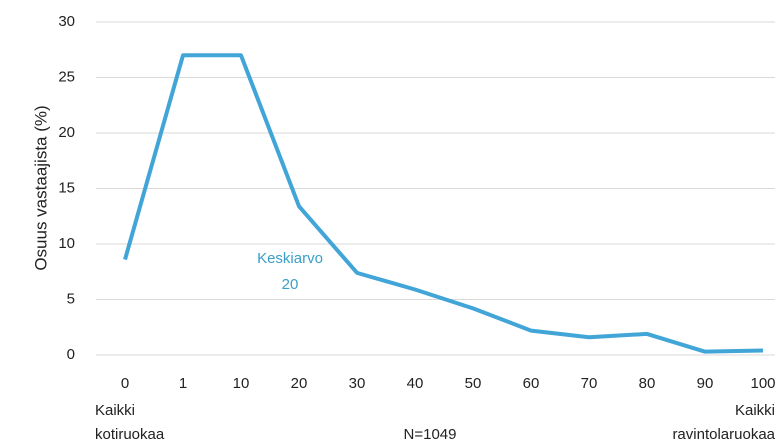 The image size is (779, 445). I want to click on x-tick-label: 70, so click(589, 383).